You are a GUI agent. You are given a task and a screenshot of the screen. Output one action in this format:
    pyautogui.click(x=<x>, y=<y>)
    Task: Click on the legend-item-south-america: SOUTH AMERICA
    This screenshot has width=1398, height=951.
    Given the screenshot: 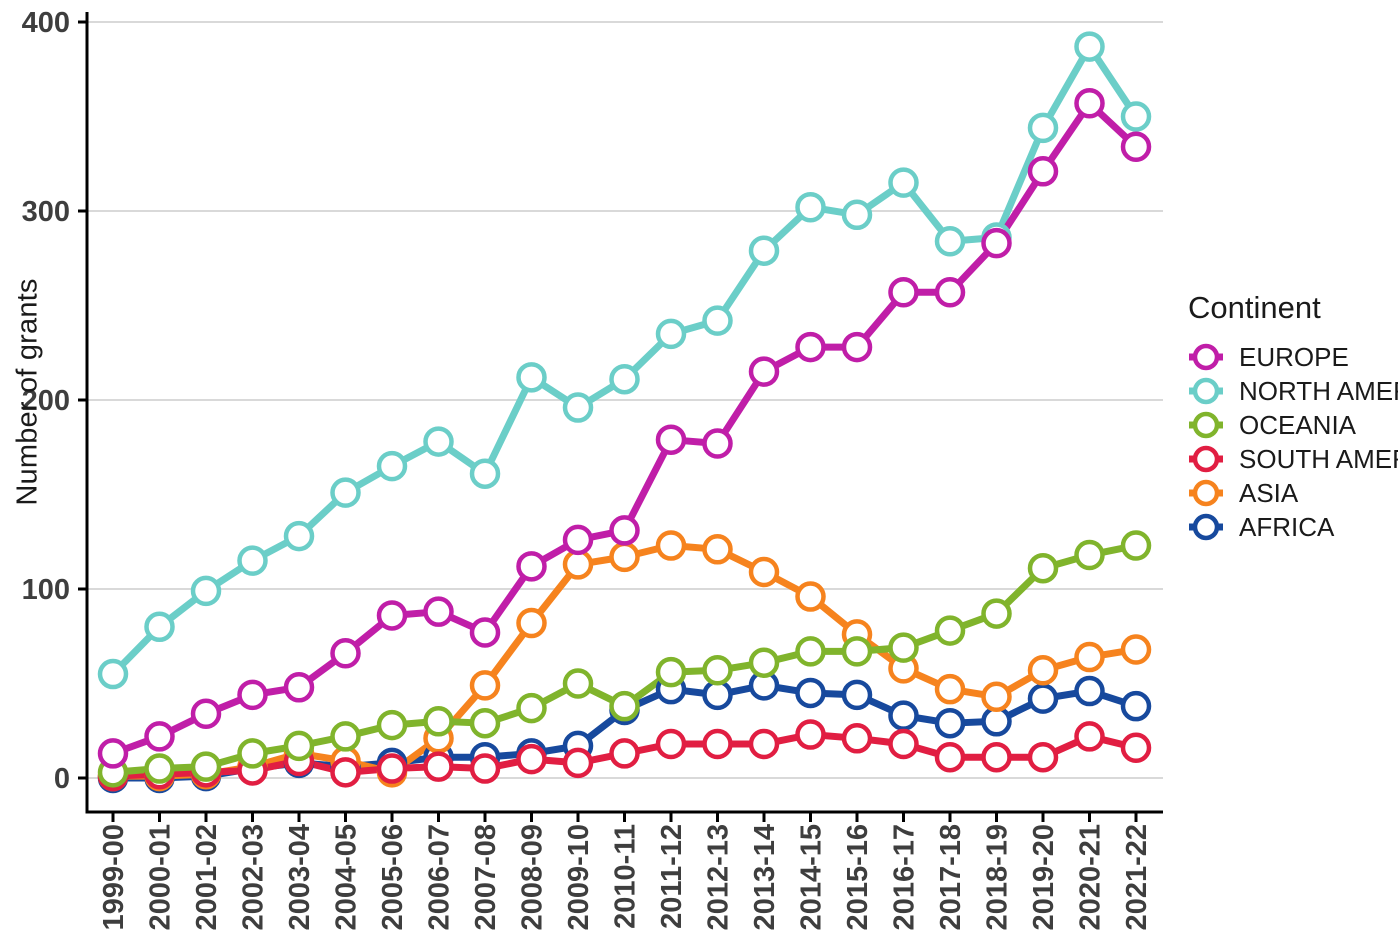 What is the action you would take?
    pyautogui.click(x=1293, y=459)
    